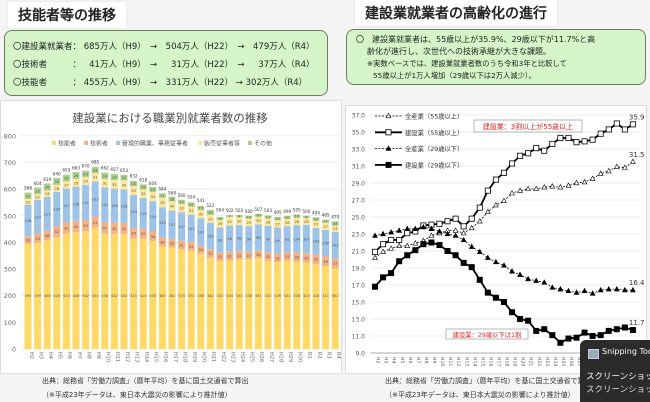  Describe the element at coordinates (201, 200) in the screenshot. I see `total-value-label: 541` at that location.